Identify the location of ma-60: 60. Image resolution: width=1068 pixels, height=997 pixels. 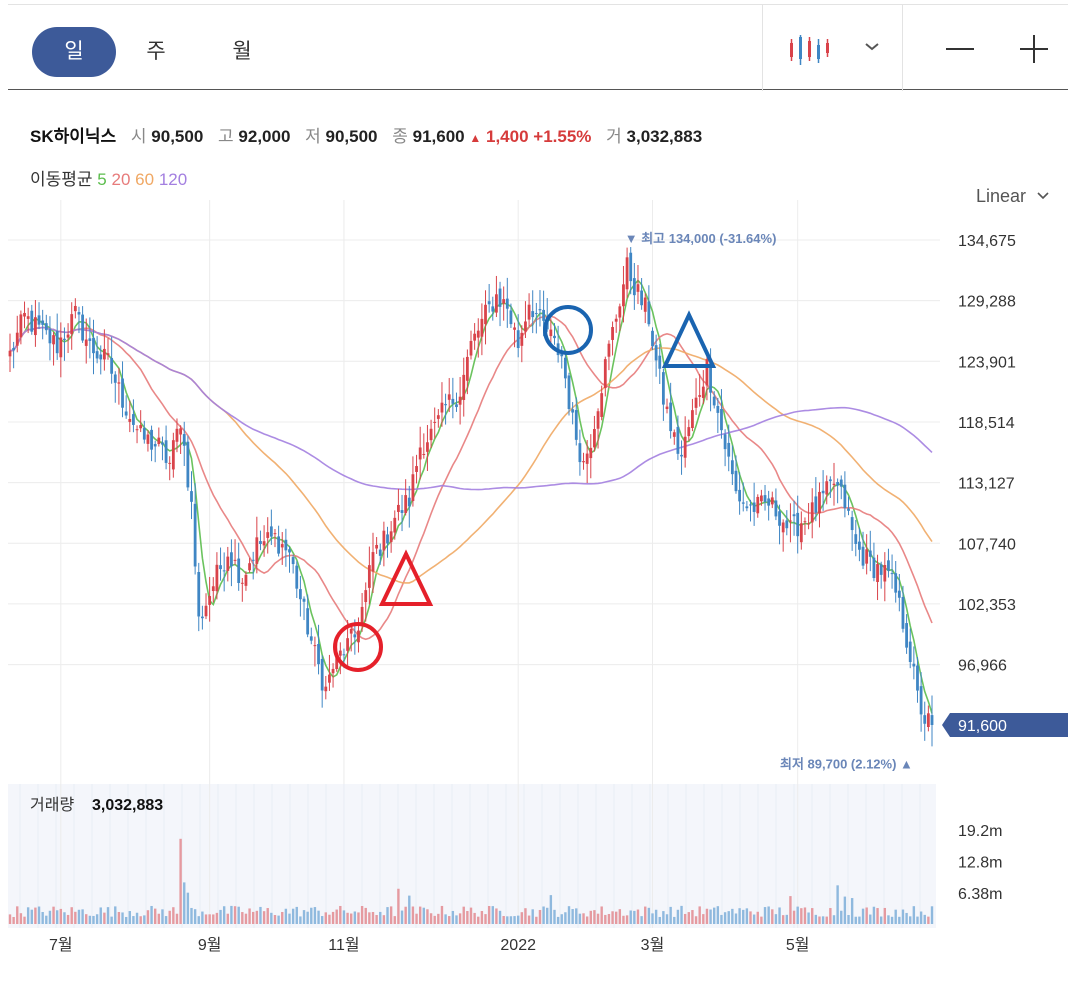
(145, 179).